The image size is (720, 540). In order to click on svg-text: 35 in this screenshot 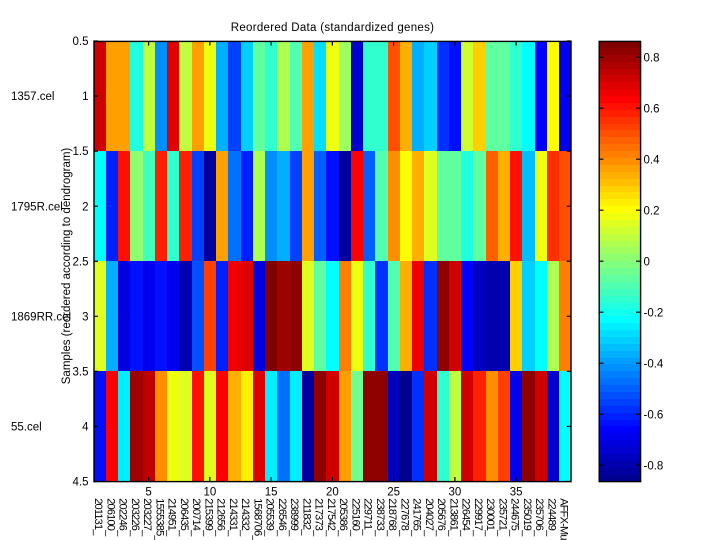, I will do `click(516, 493)`.